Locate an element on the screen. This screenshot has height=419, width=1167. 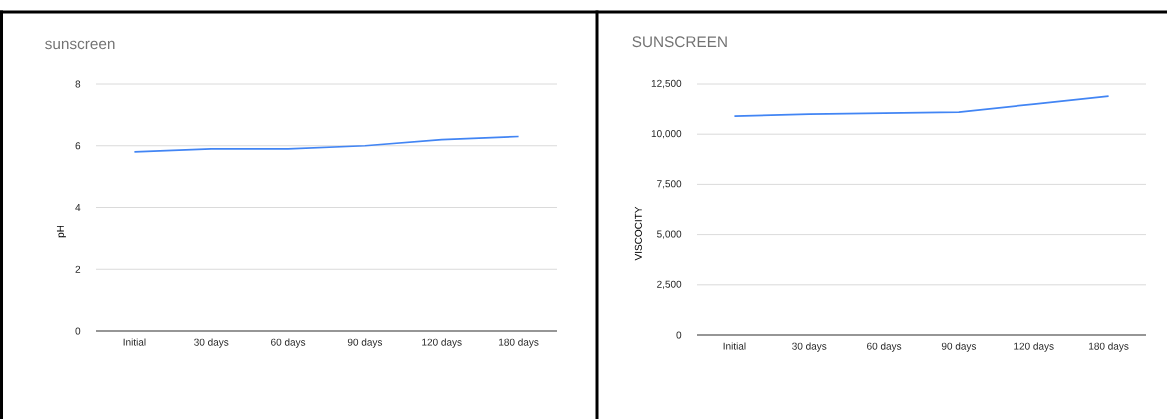
y-tick-label: 2,500 is located at coordinates (669, 284).